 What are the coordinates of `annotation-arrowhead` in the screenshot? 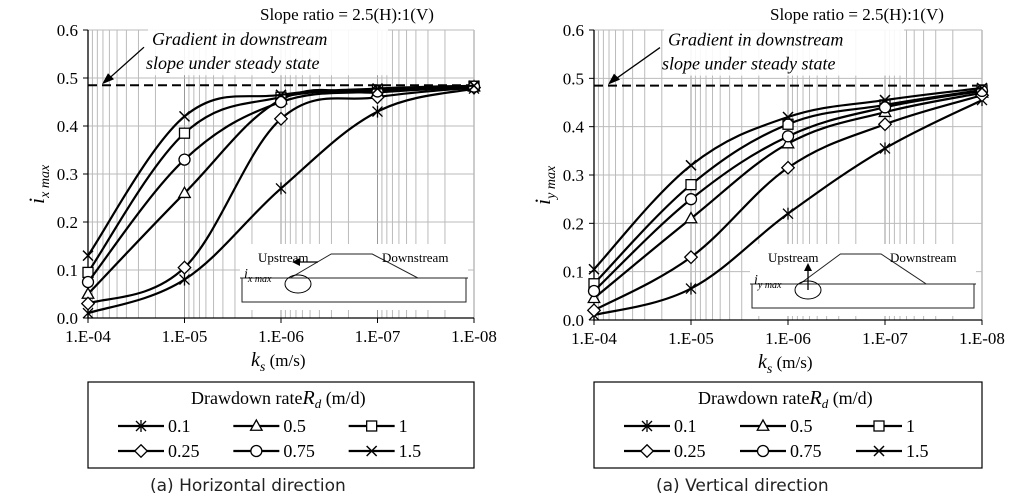 It's located at (108, 79).